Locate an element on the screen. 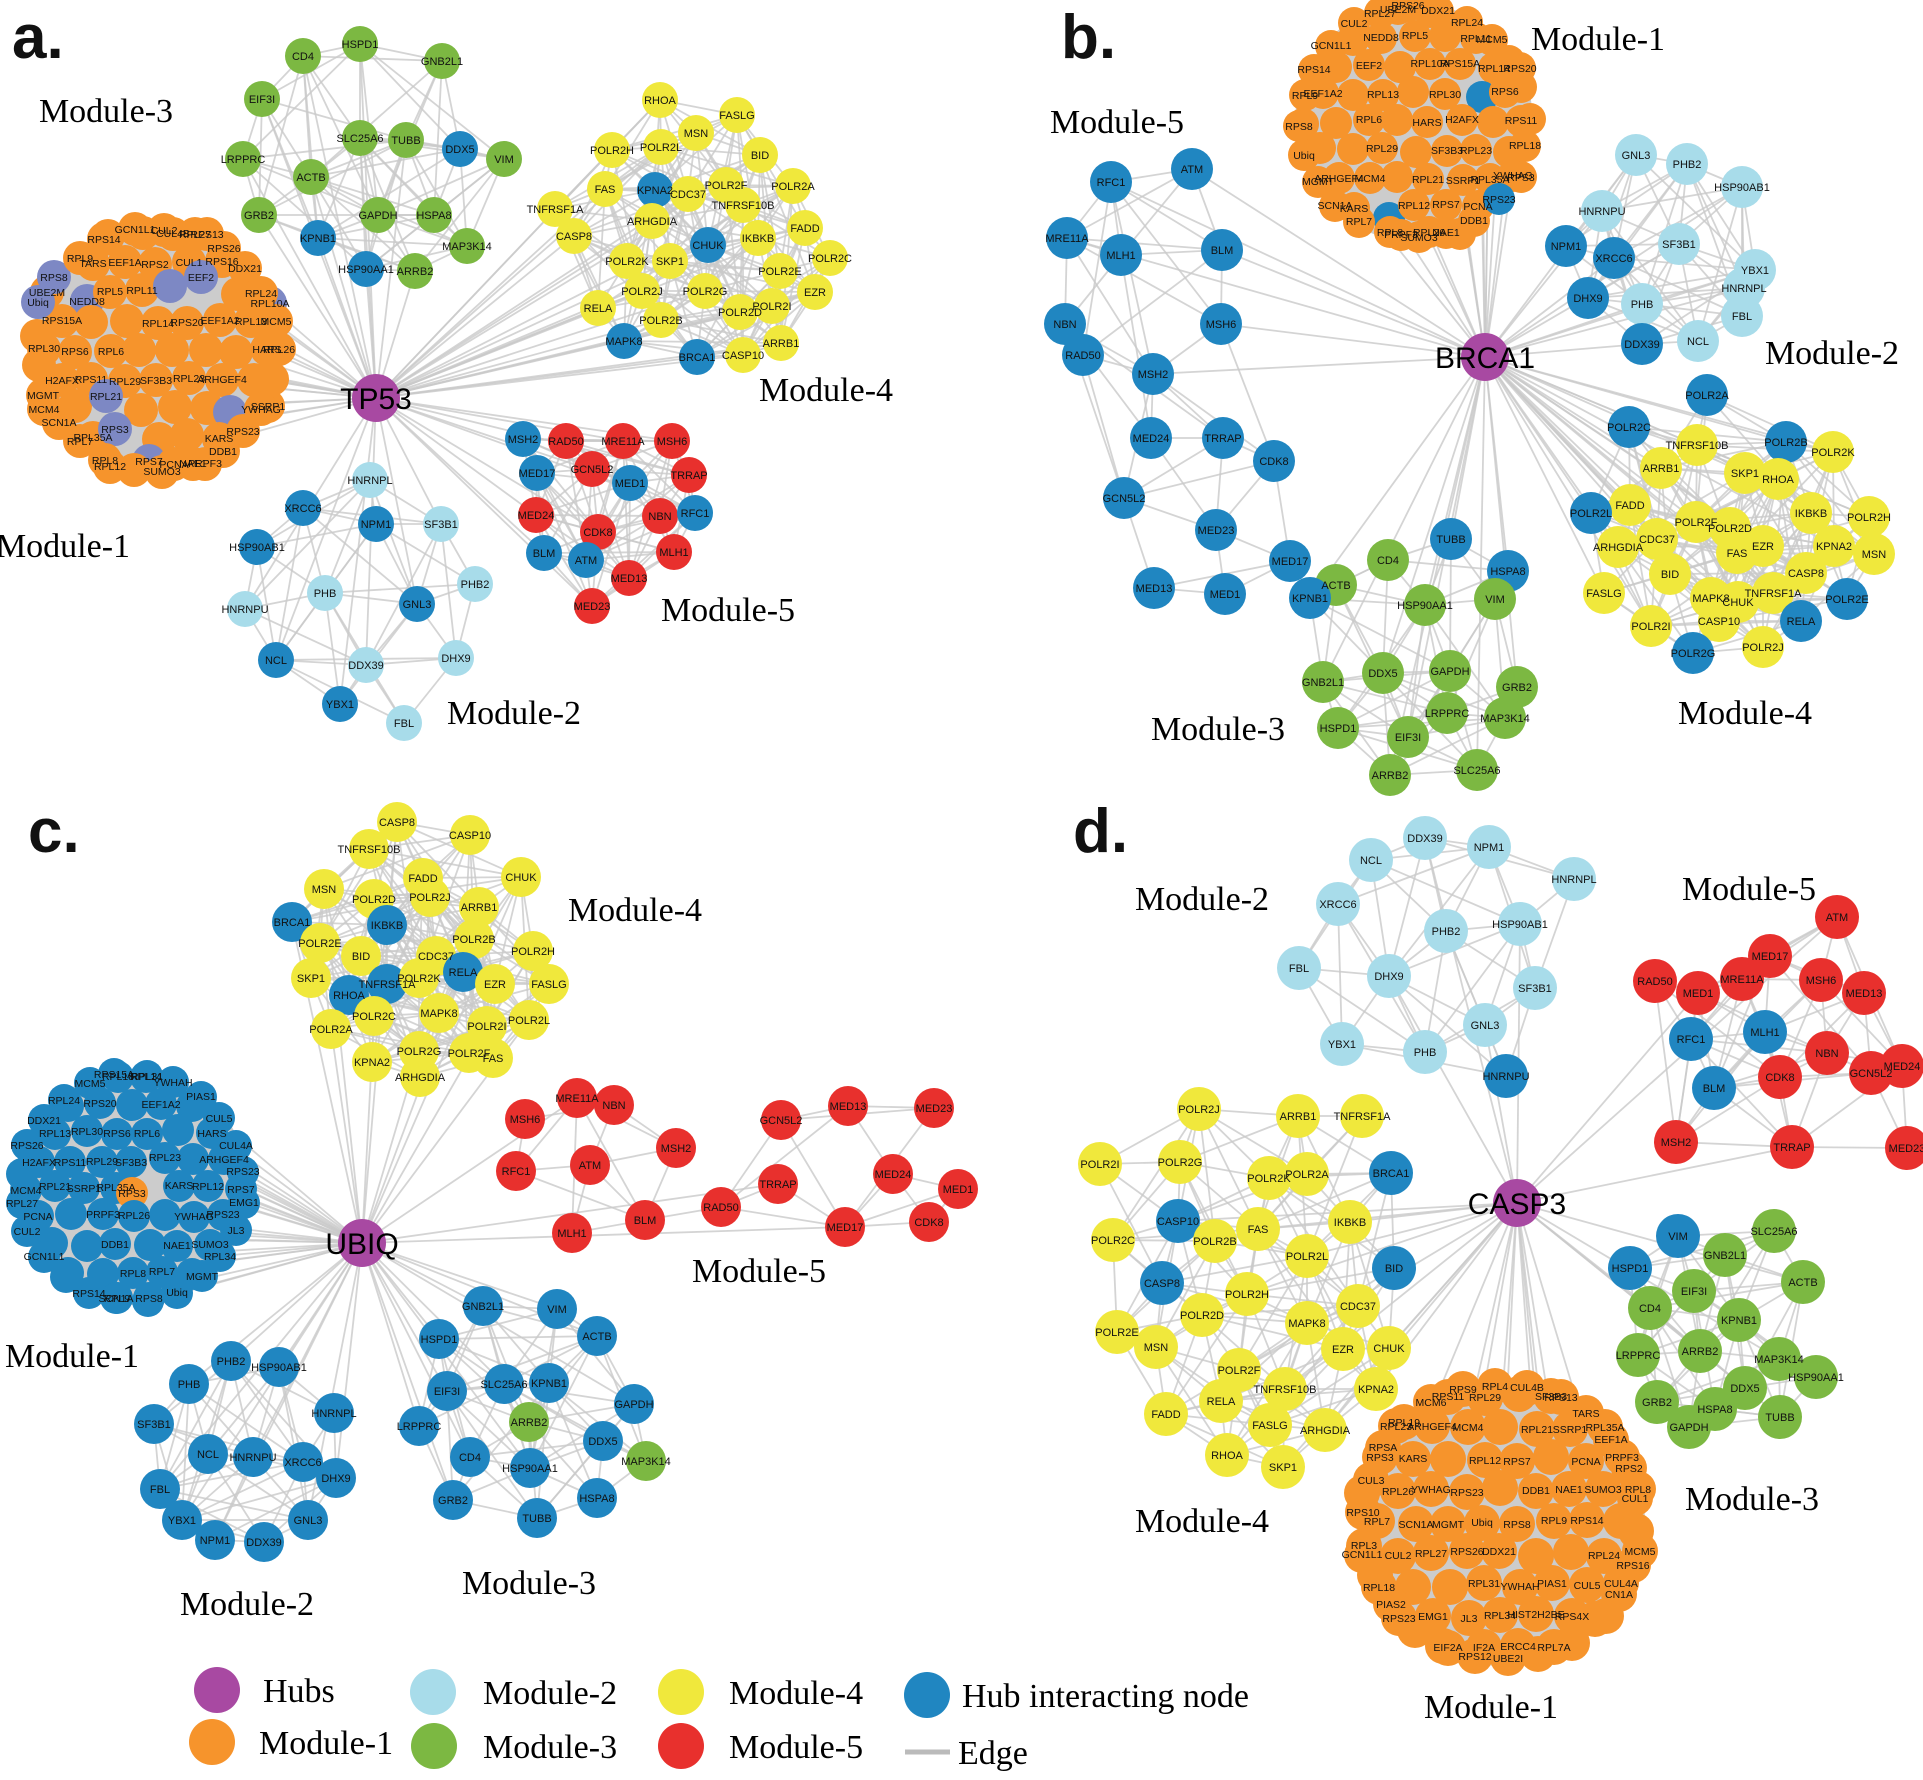 This screenshot has height=1780, width=1923. svg-text: CHUK is located at coordinates (708, 246).